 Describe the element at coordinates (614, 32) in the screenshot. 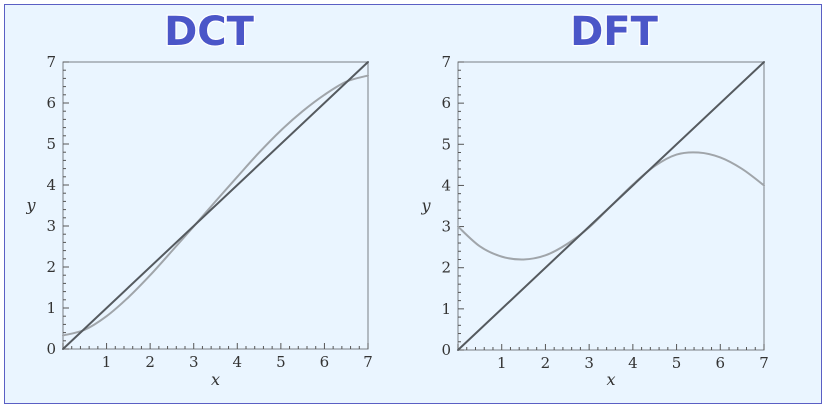

I see `chart-title: DFT` at that location.